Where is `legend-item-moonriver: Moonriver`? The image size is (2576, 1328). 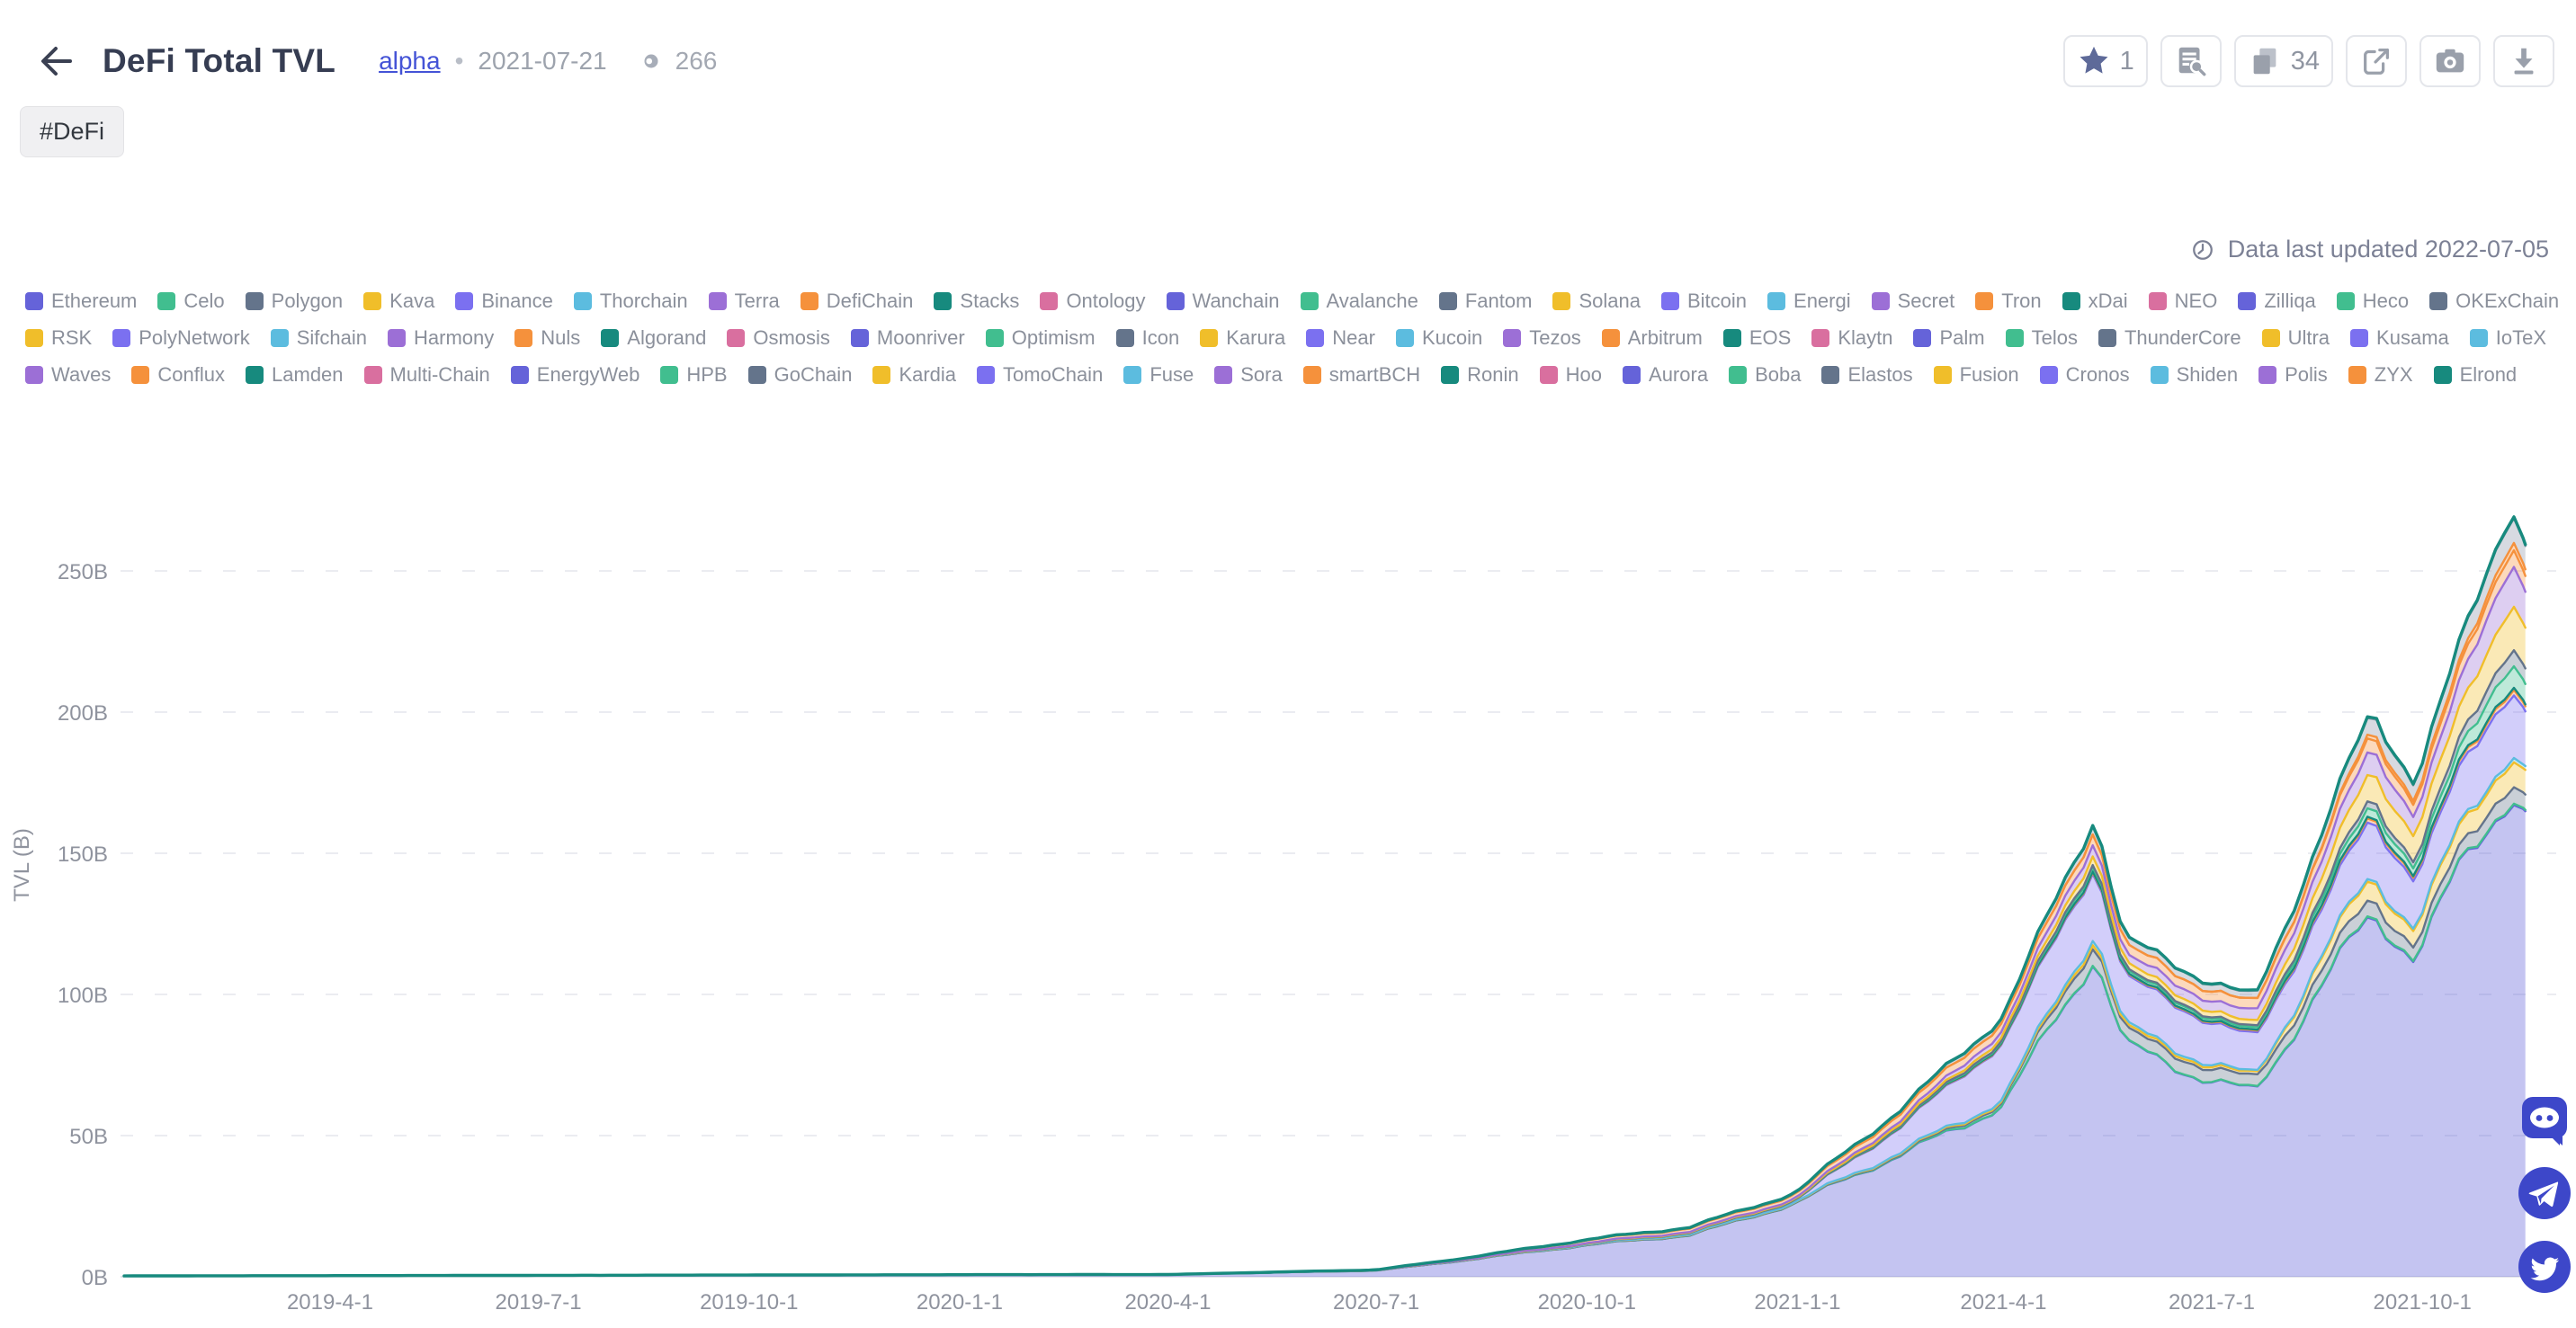
legend-item-moonriver: Moonriver is located at coordinates (907, 338).